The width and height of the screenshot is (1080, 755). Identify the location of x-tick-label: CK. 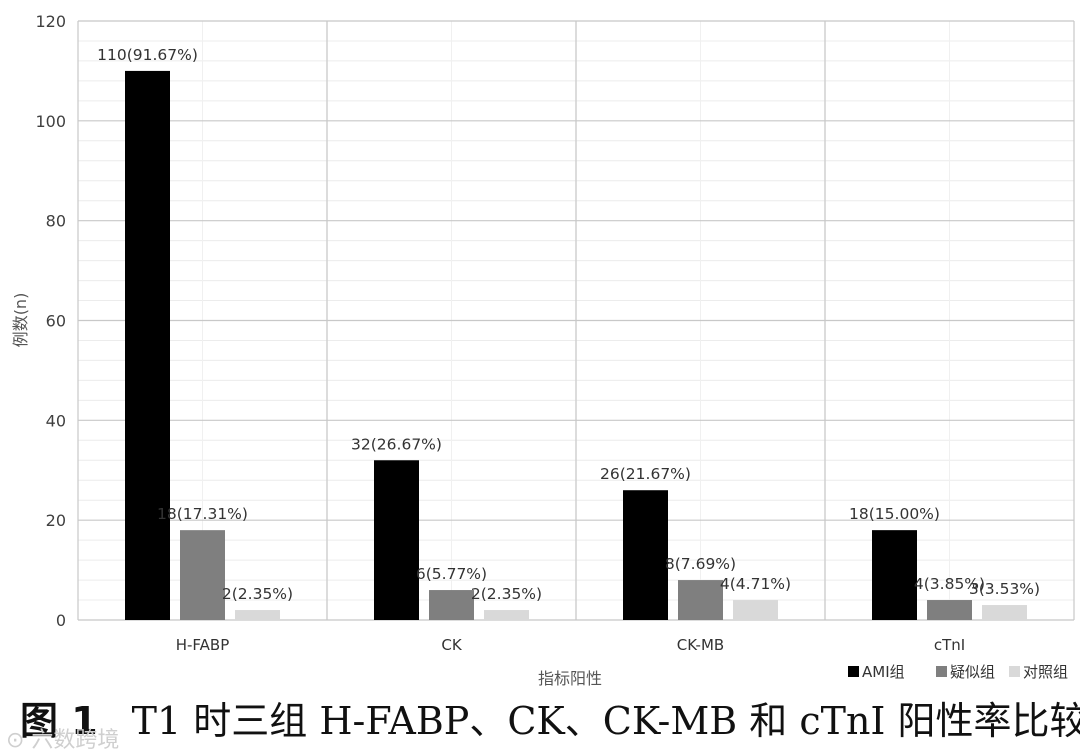
(451, 645).